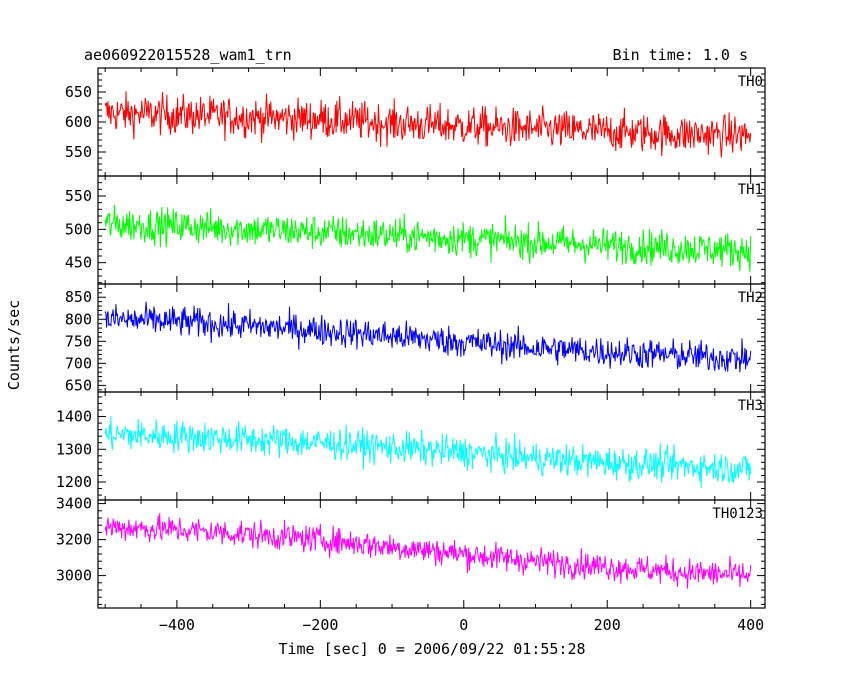  I want to click on panel-label: TH0, so click(750, 82).